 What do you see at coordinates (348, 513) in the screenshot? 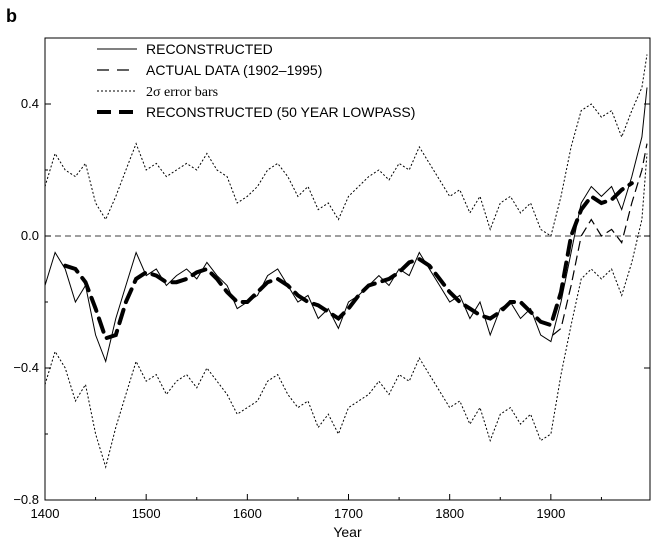
I see `x-tick-label: 1700` at bounding box center [348, 513].